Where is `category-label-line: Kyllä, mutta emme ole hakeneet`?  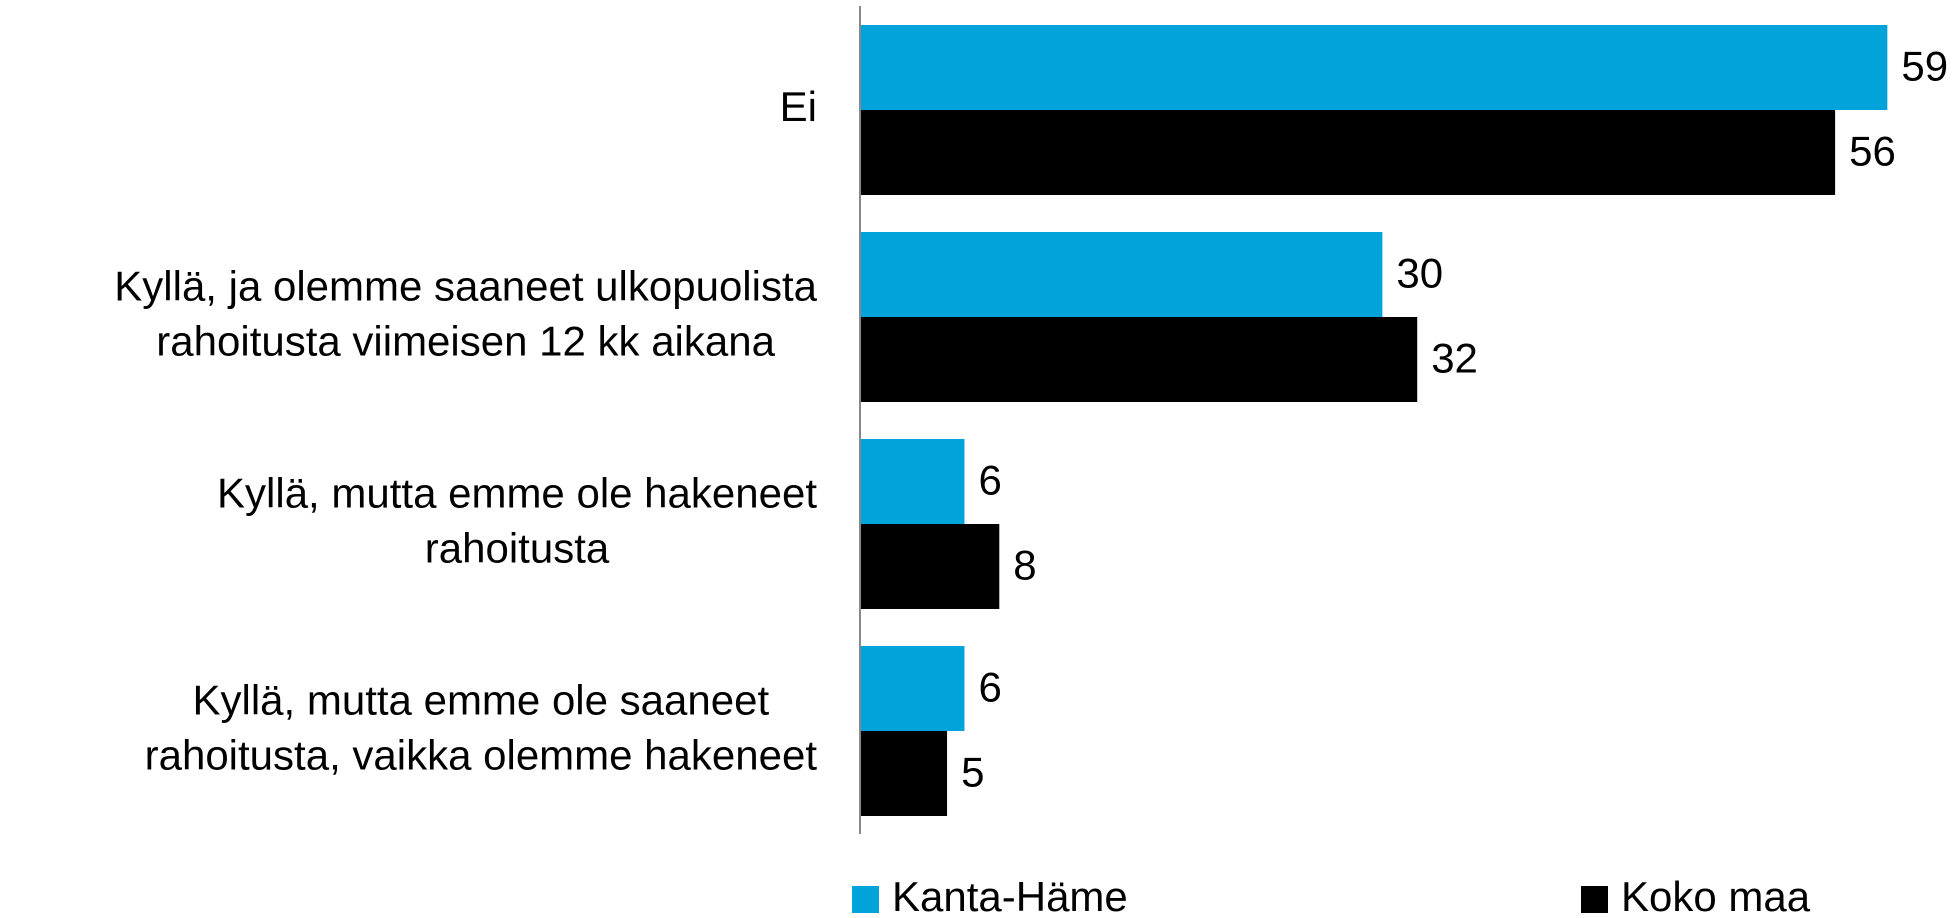
category-label-line: Kyllä, mutta emme ole hakeneet is located at coordinates (517, 493).